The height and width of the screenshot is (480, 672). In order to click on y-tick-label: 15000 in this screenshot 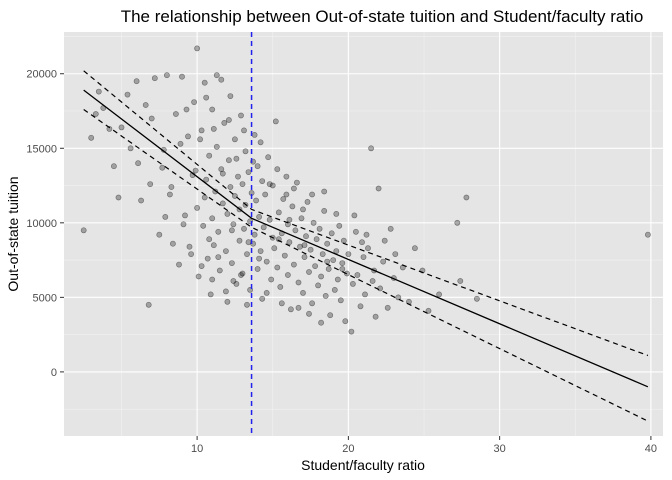, I will do `click(41, 149)`.